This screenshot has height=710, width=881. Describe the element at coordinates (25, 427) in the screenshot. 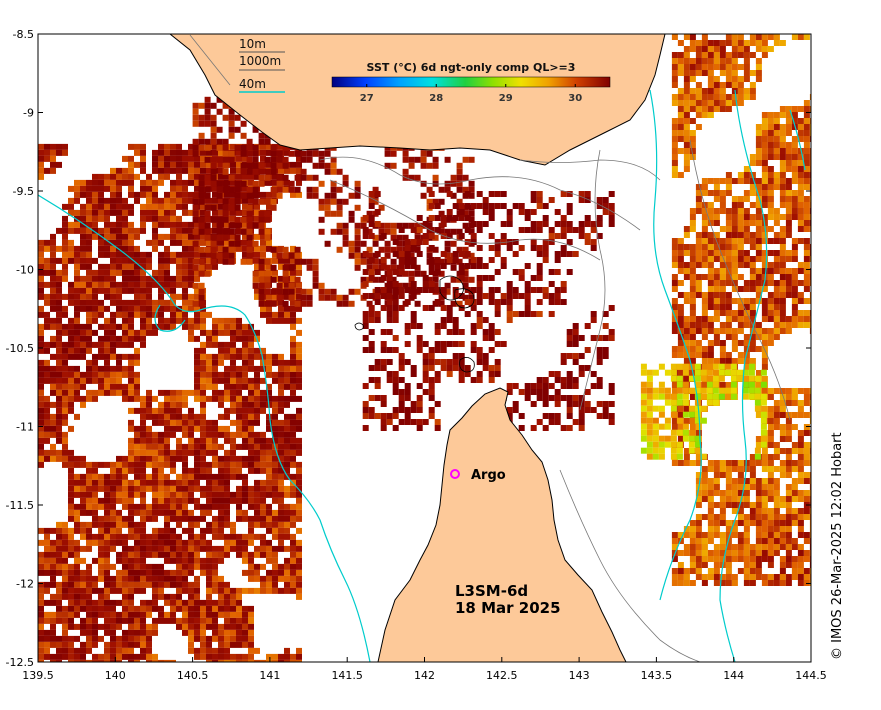

I see `y-tick-label: -11` at that location.